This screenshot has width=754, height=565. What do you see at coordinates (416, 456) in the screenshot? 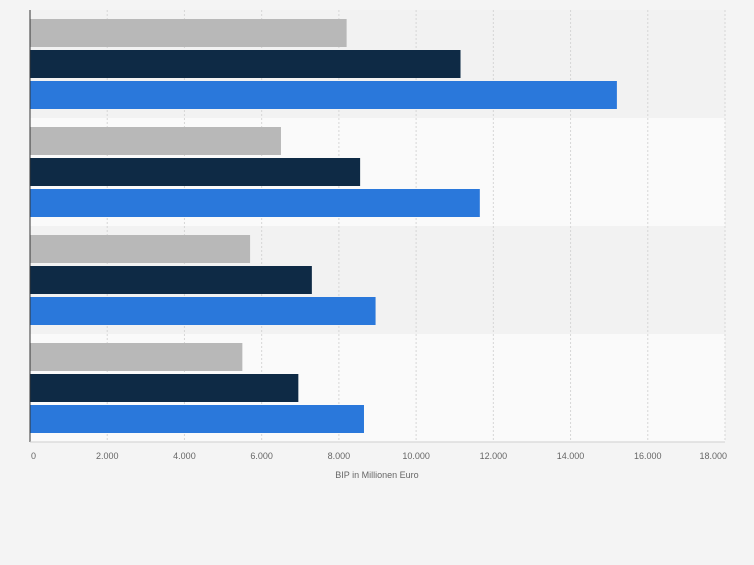
I see `x-tick-label: 10.000` at bounding box center [416, 456].